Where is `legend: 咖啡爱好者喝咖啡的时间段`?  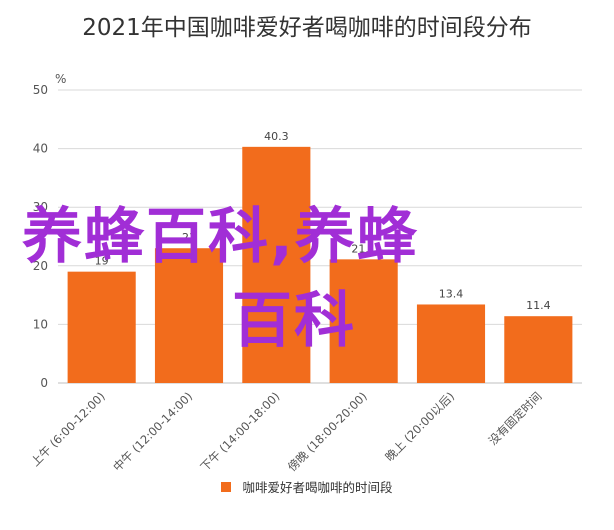
legend: 咖啡爱好者喝咖啡的时间段 is located at coordinates (307, 486).